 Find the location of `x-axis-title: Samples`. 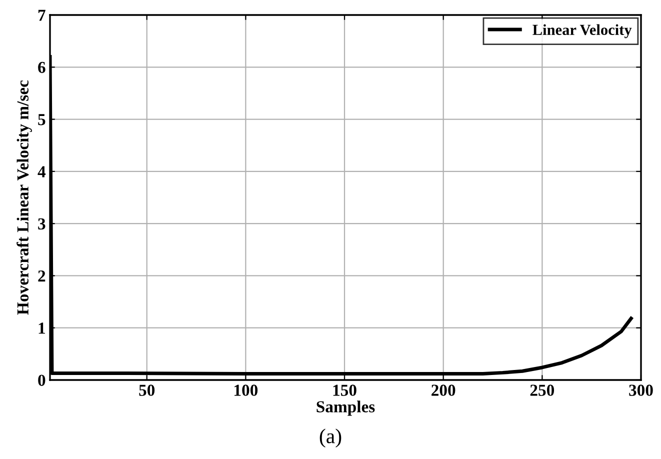

x-axis-title: Samples is located at coordinates (345, 408).